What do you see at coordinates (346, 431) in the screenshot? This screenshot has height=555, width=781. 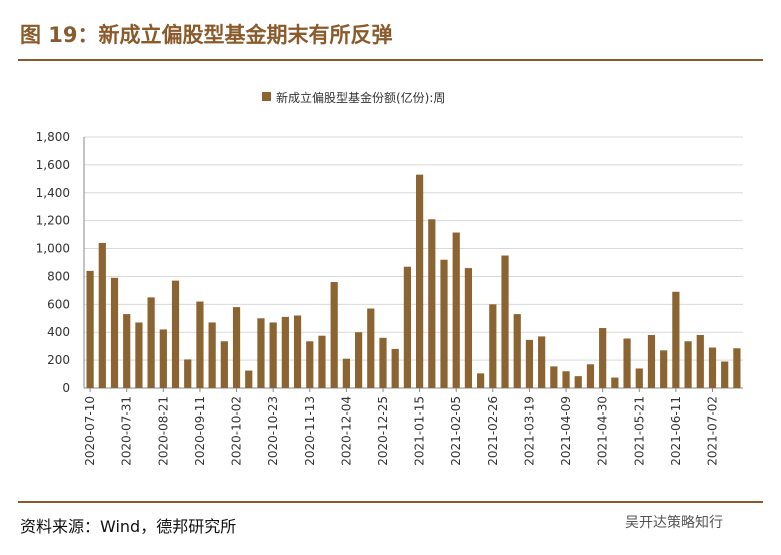 I see `x-tick-label: 2020-12-04` at bounding box center [346, 431].